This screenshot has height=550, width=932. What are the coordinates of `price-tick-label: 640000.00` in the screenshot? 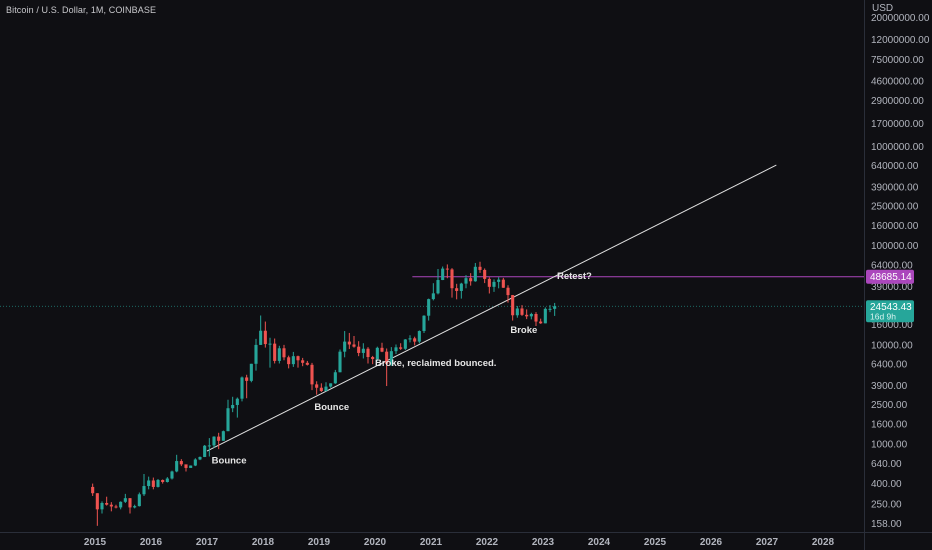 It's located at (895, 166).